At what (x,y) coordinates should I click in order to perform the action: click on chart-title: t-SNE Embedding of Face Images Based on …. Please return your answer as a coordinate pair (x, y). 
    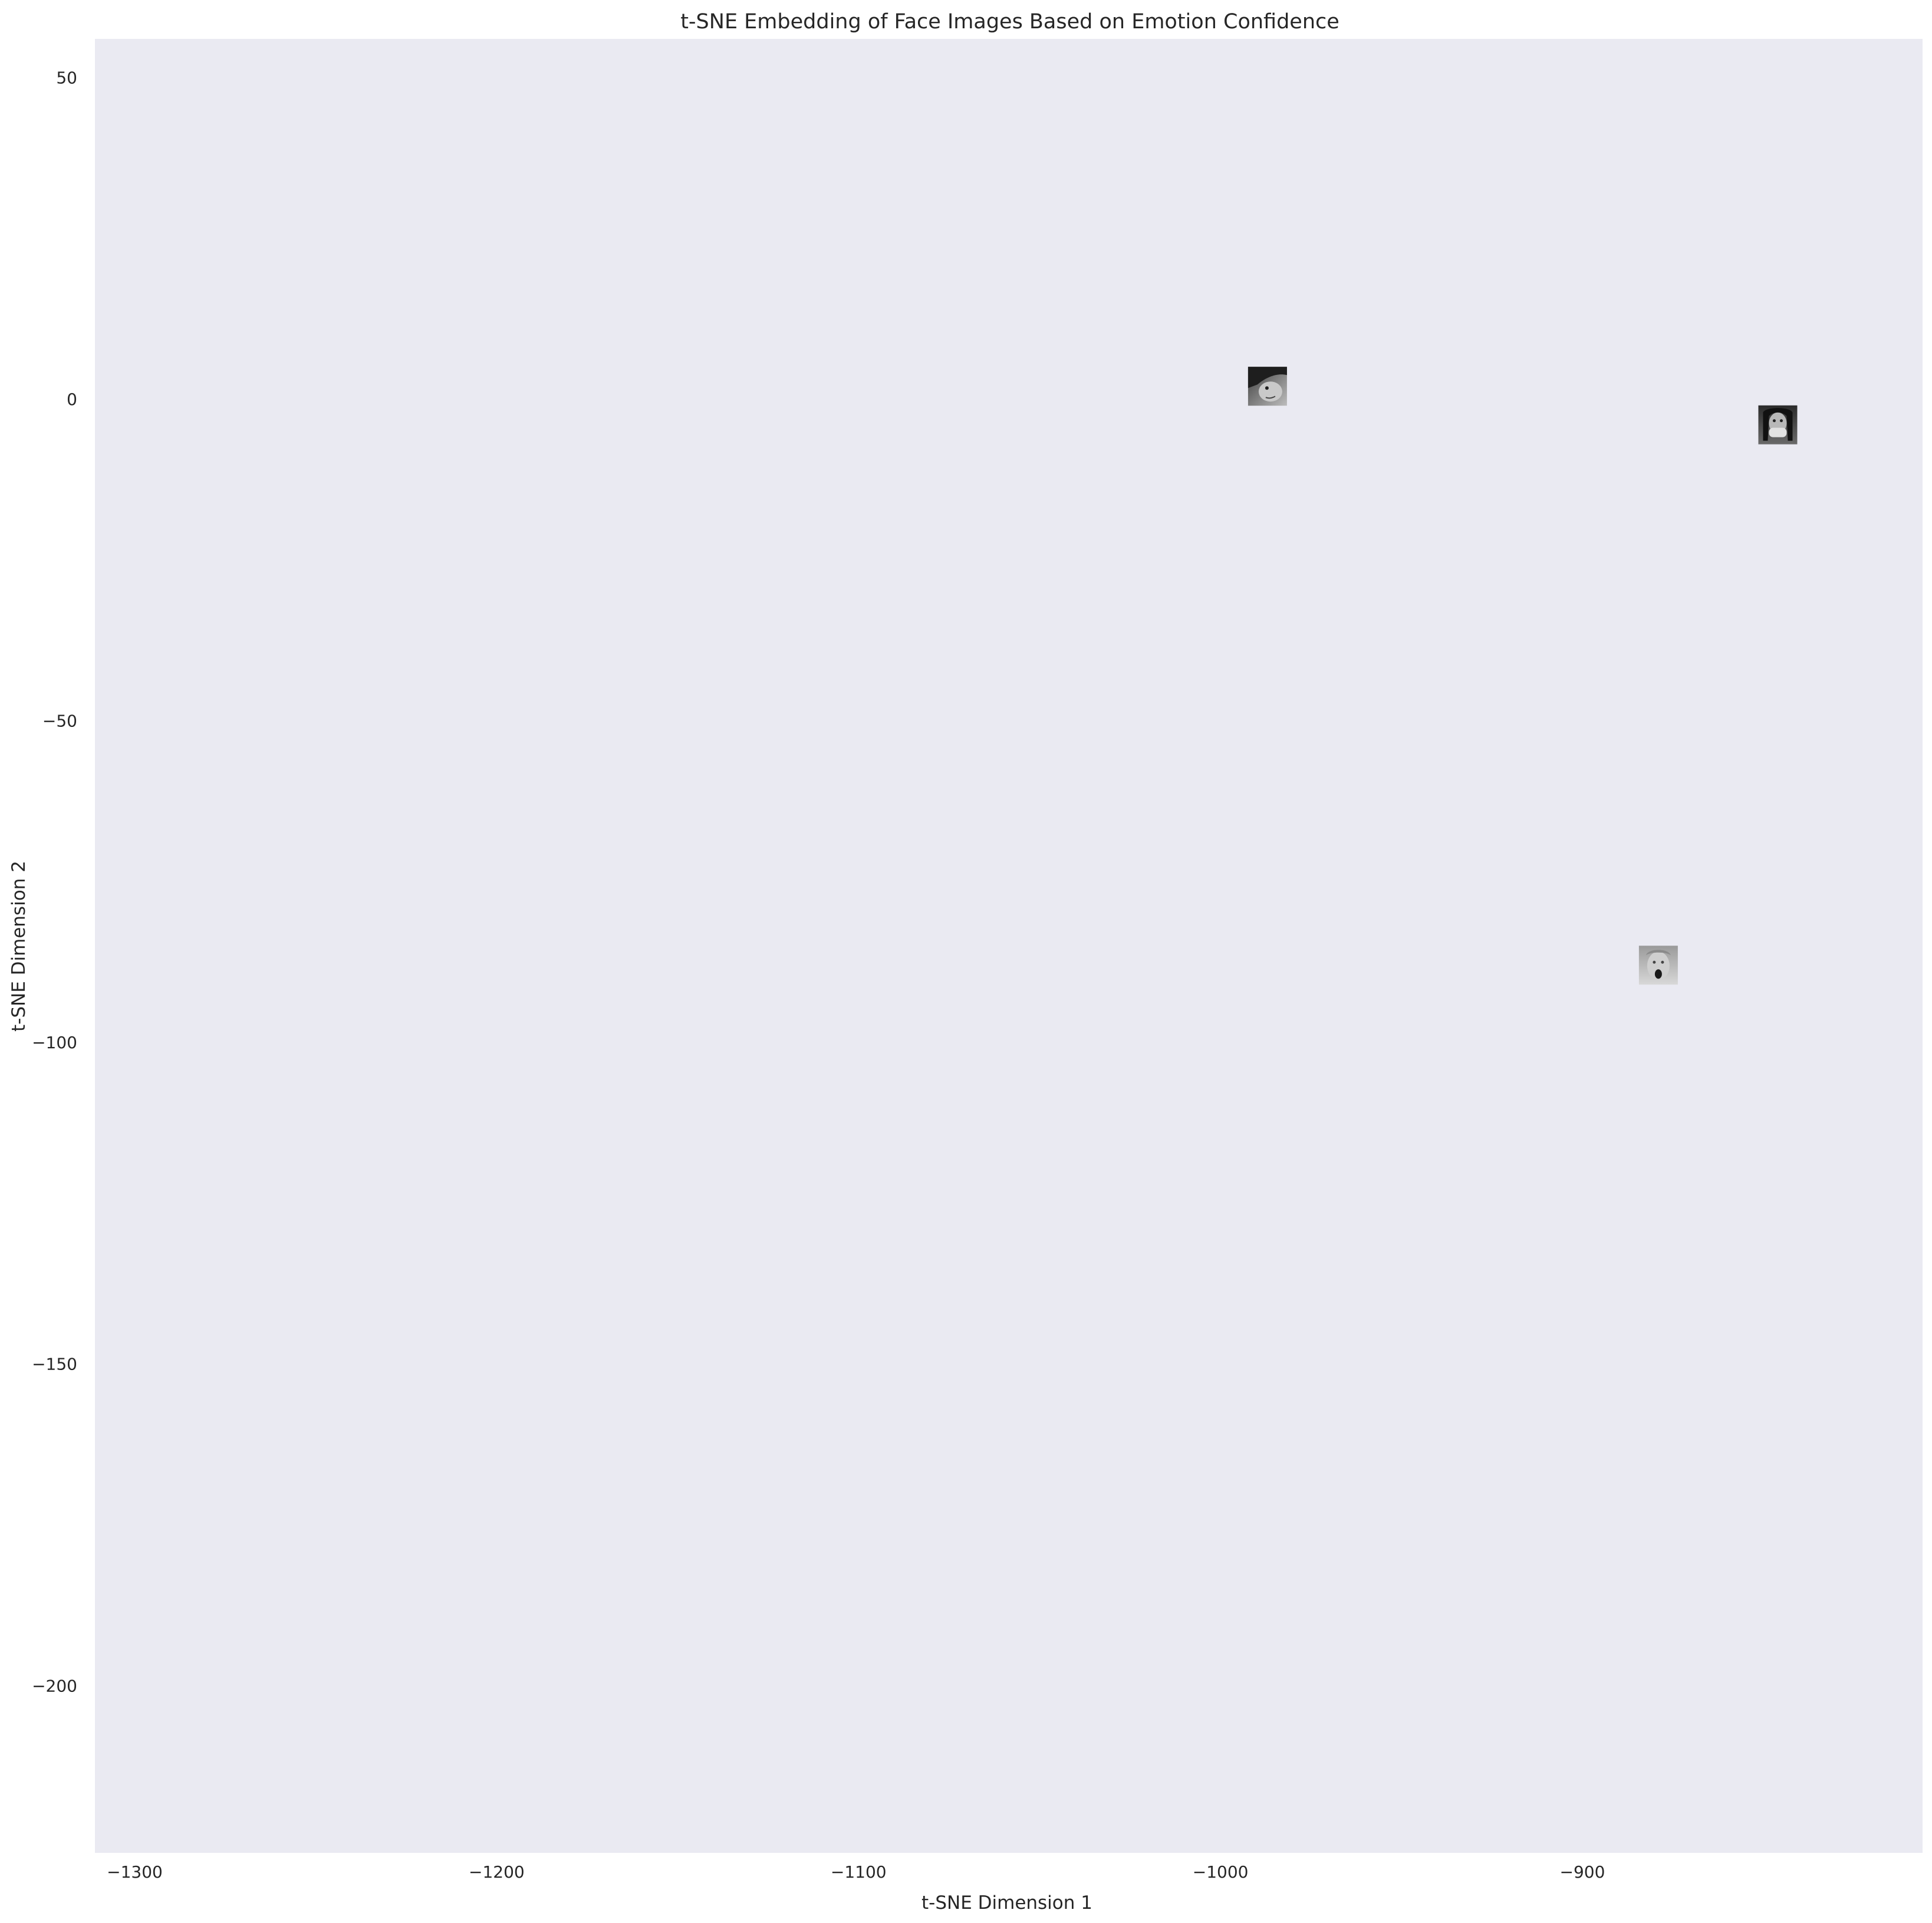
    Looking at the image, I should click on (1010, 22).